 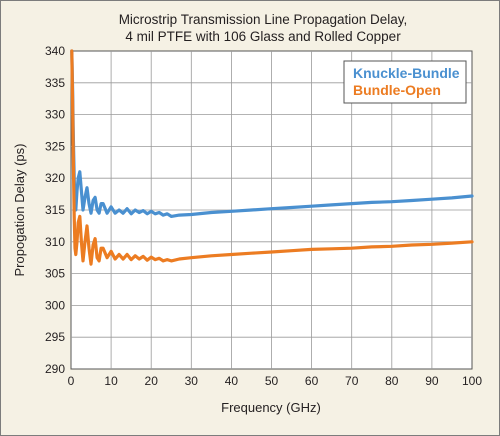 I want to click on y-axis-label: Propogation Delay (ps), so click(x=19, y=210).